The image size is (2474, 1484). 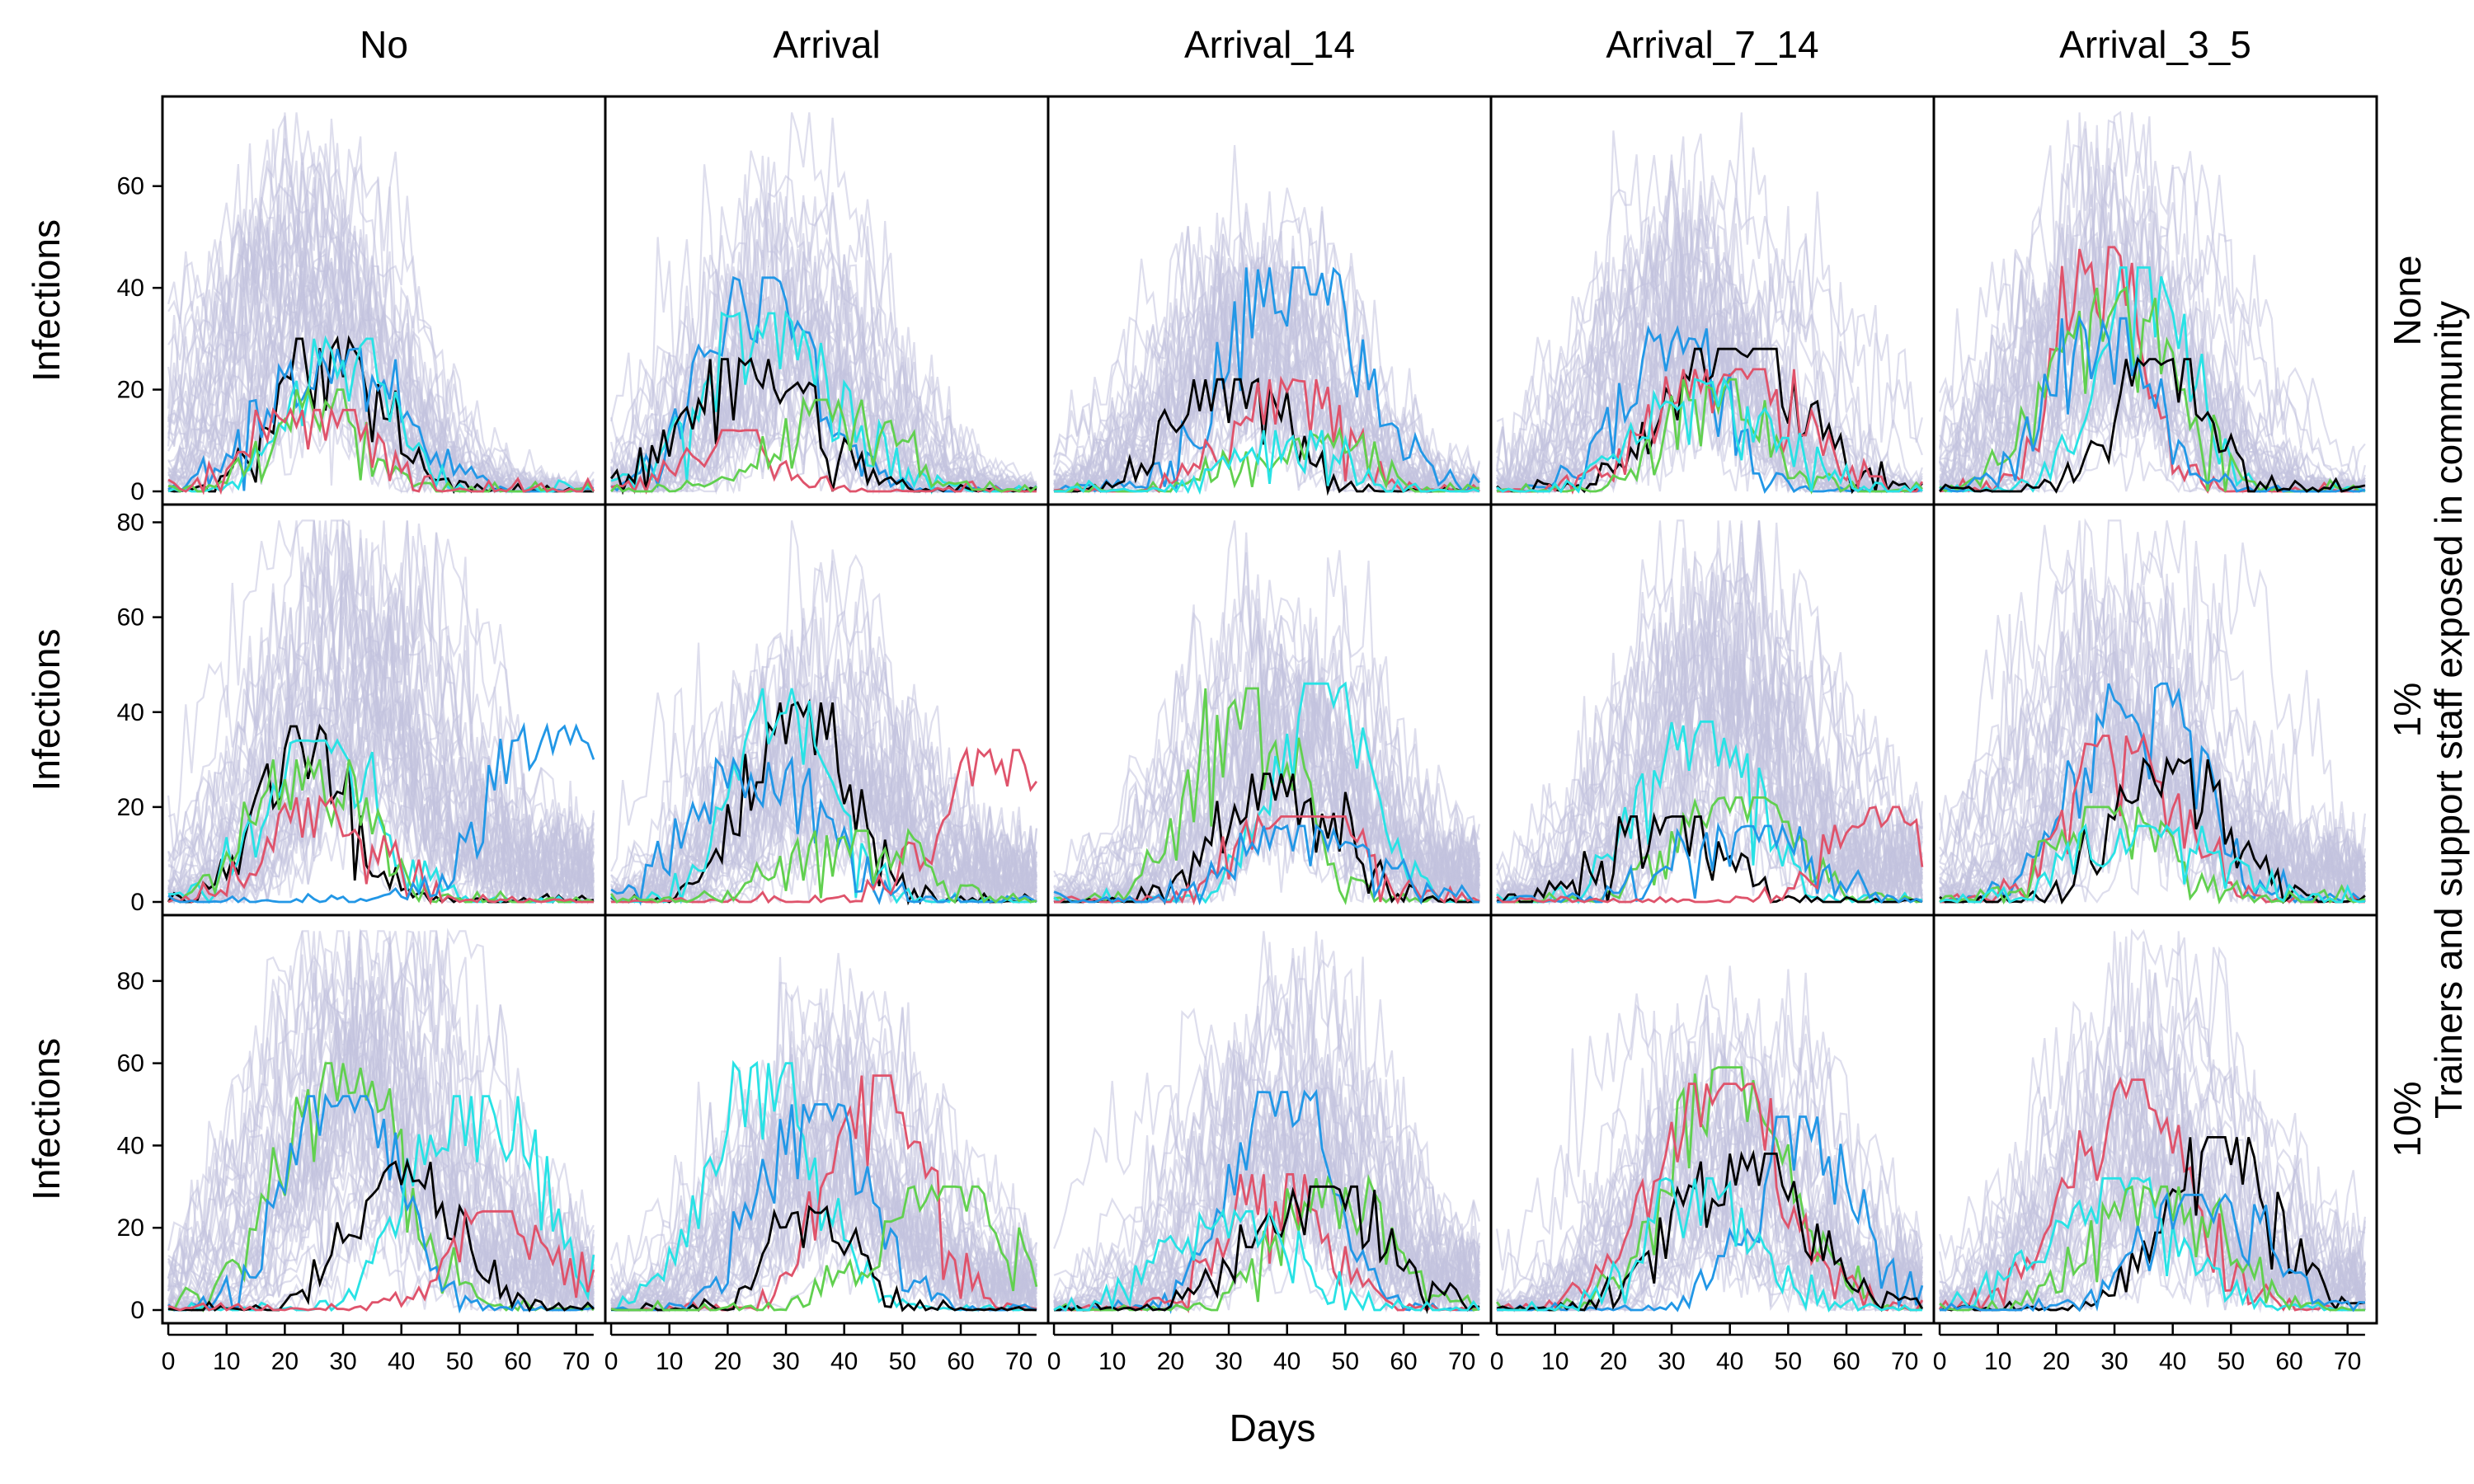 What do you see at coordinates (1269, 44) in the screenshot?
I see `column-title-2: Arrival_14` at bounding box center [1269, 44].